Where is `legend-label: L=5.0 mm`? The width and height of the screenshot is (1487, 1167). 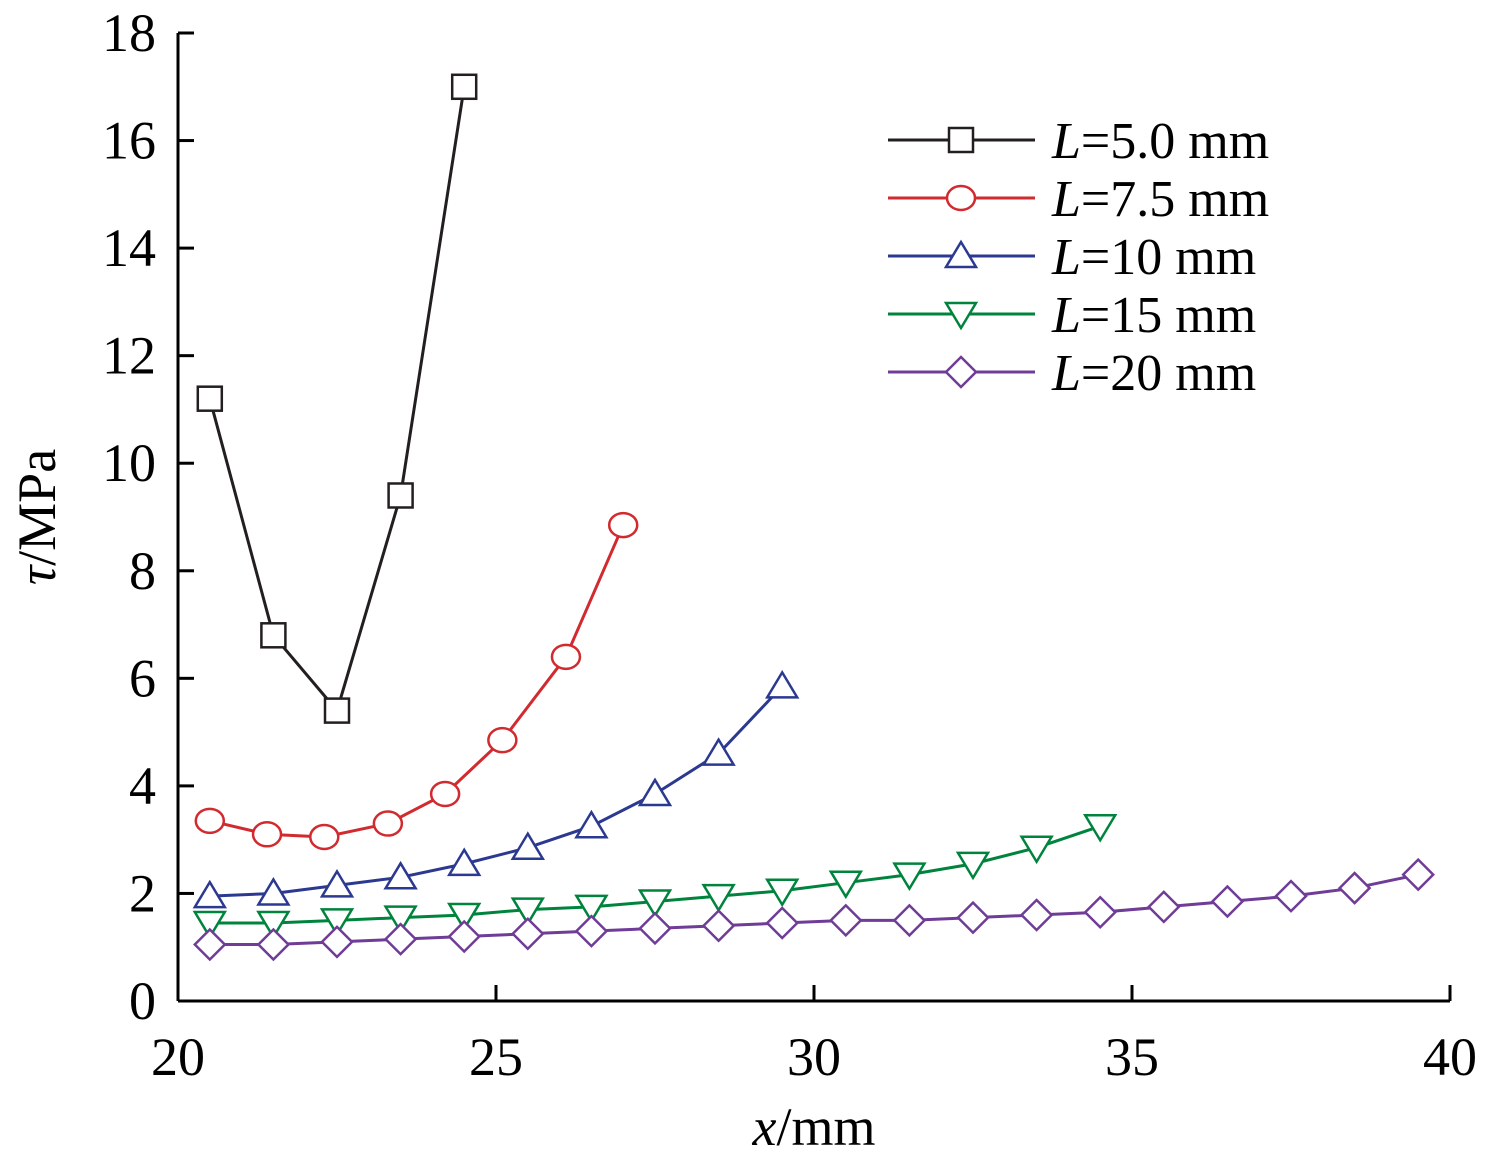 legend-label: L=5.0 mm is located at coordinates (1160, 141).